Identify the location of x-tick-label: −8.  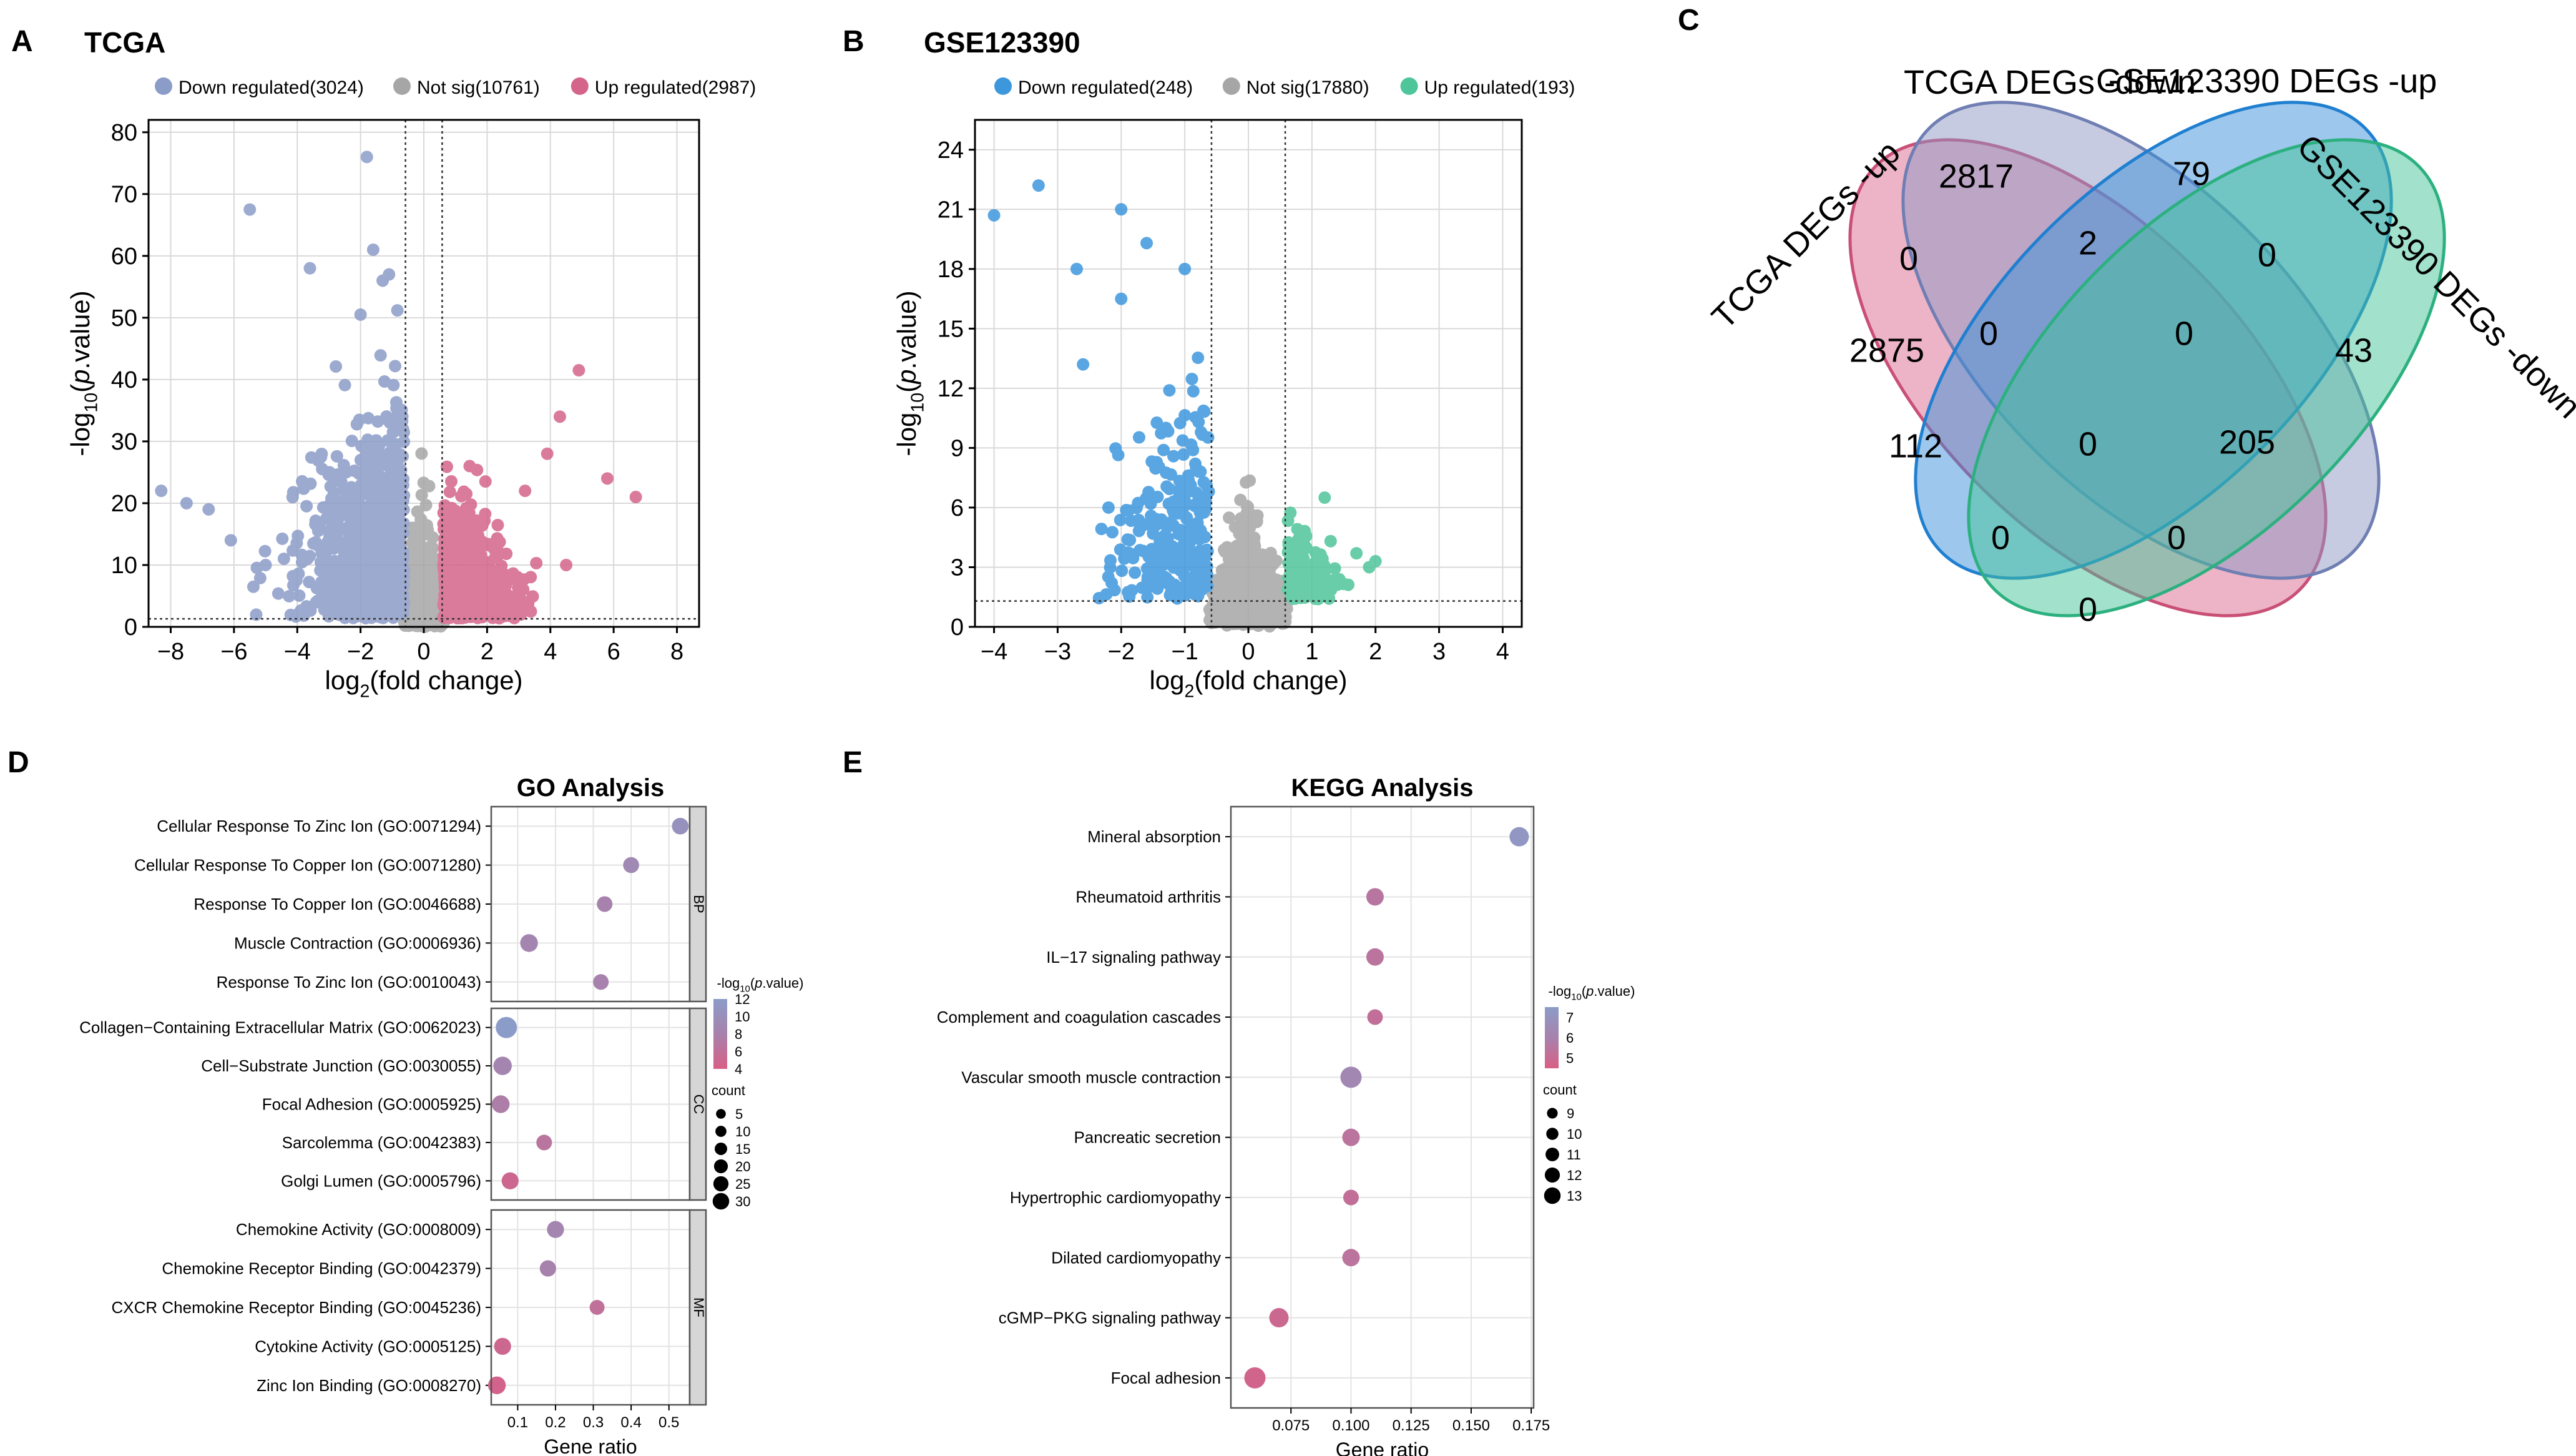
(170, 652).